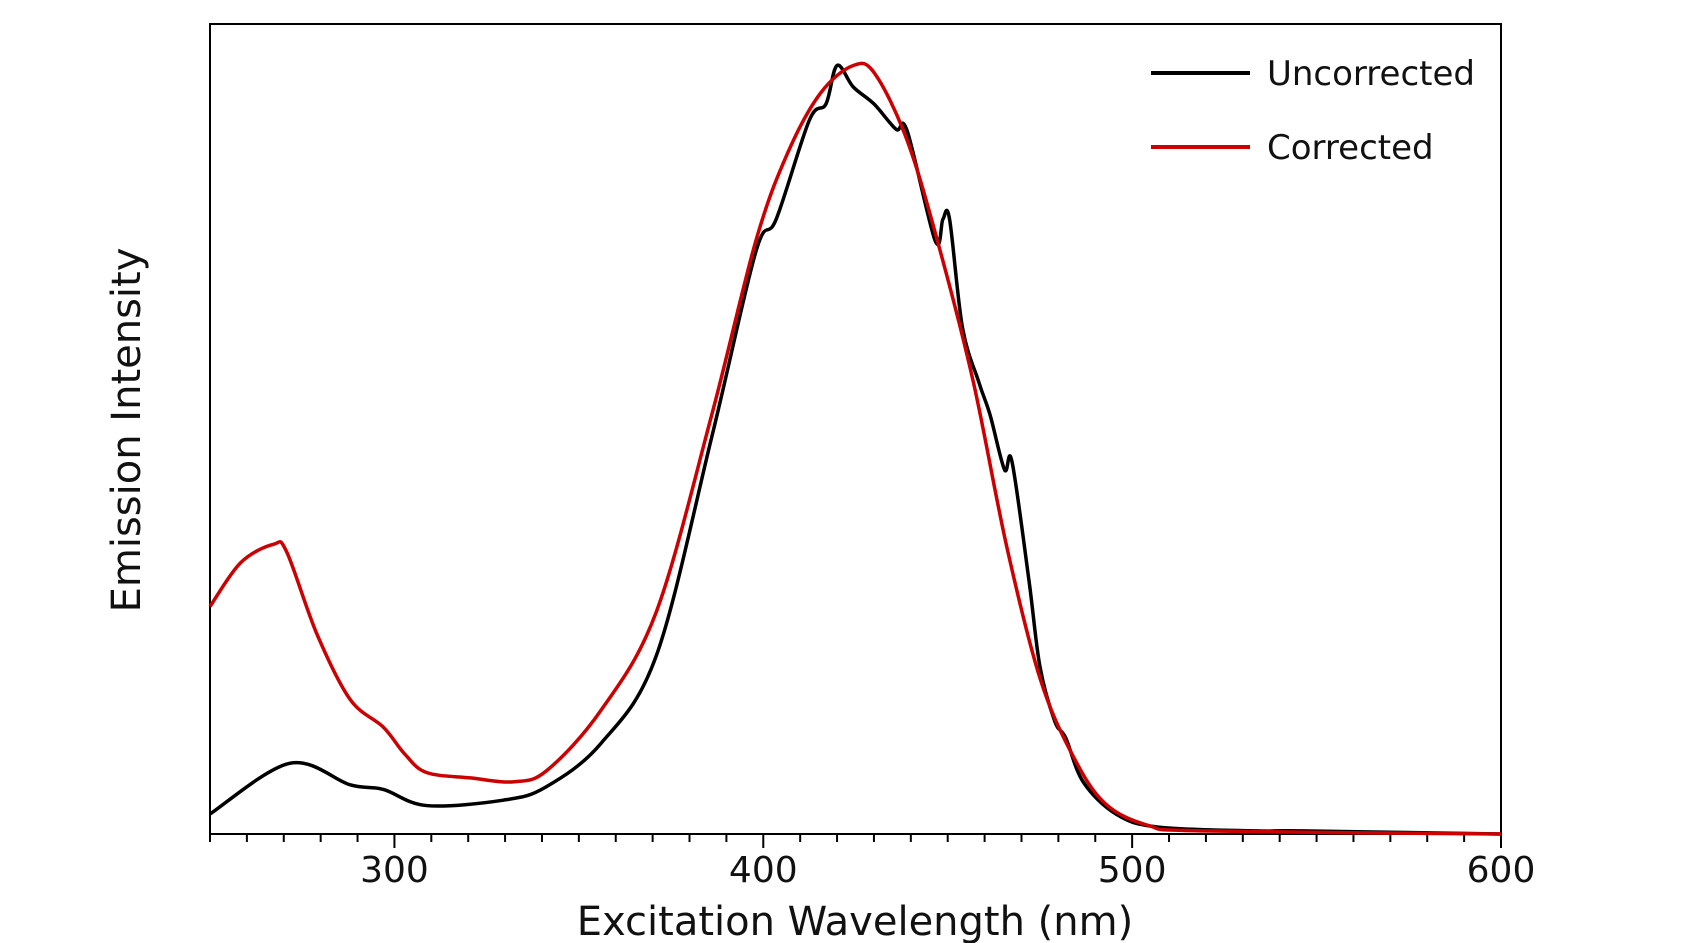  I want to click on x-tick-label: 500, so click(1132, 870).